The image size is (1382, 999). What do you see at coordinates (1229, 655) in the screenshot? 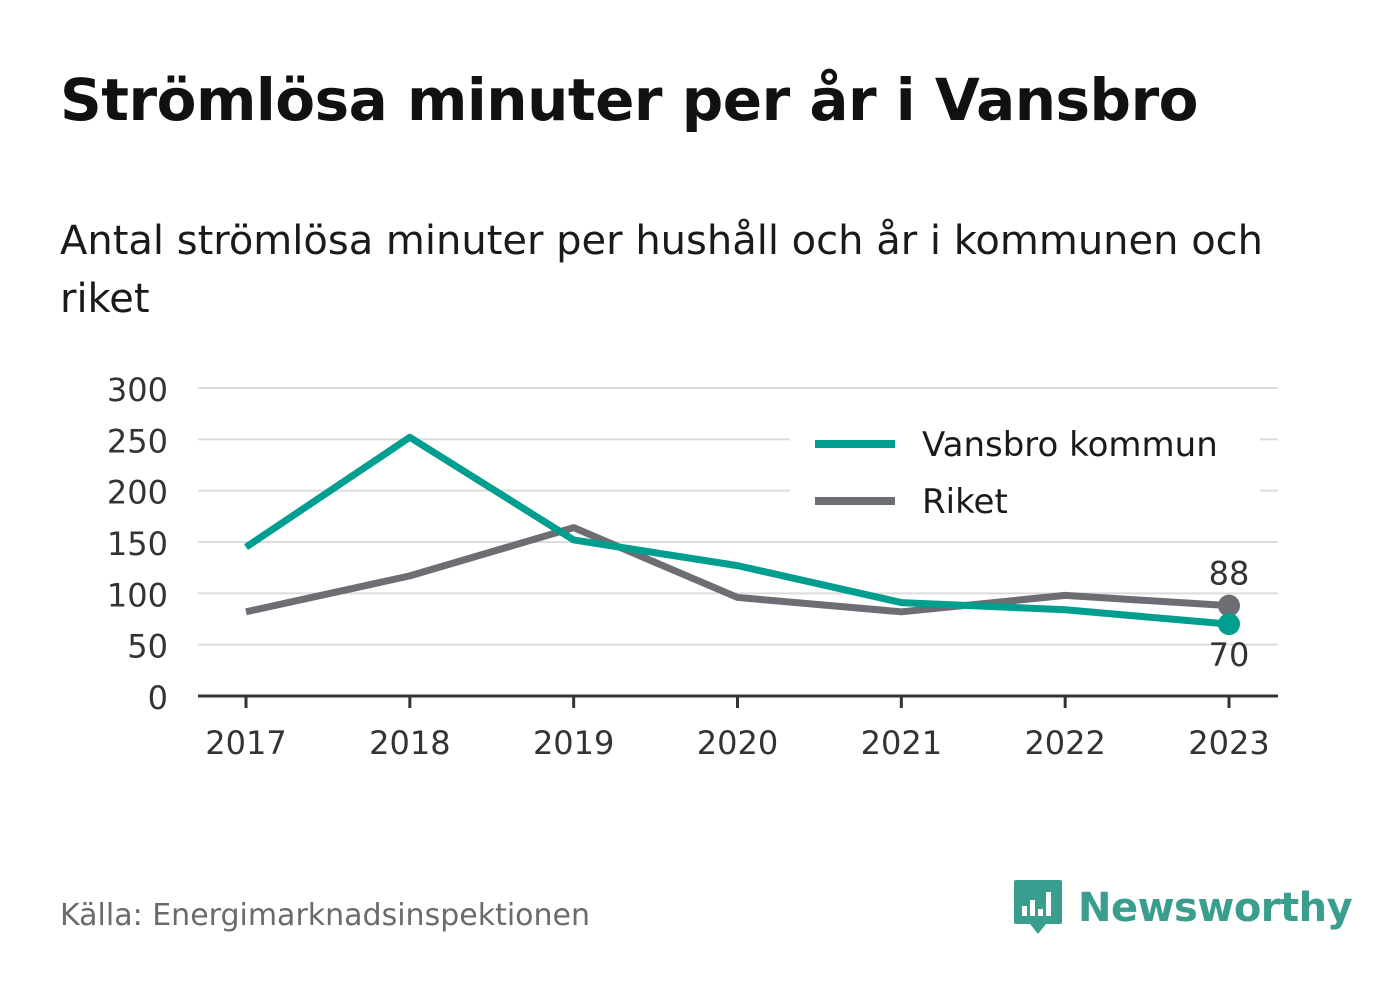
I see `end-value-label: 70` at bounding box center [1229, 655].